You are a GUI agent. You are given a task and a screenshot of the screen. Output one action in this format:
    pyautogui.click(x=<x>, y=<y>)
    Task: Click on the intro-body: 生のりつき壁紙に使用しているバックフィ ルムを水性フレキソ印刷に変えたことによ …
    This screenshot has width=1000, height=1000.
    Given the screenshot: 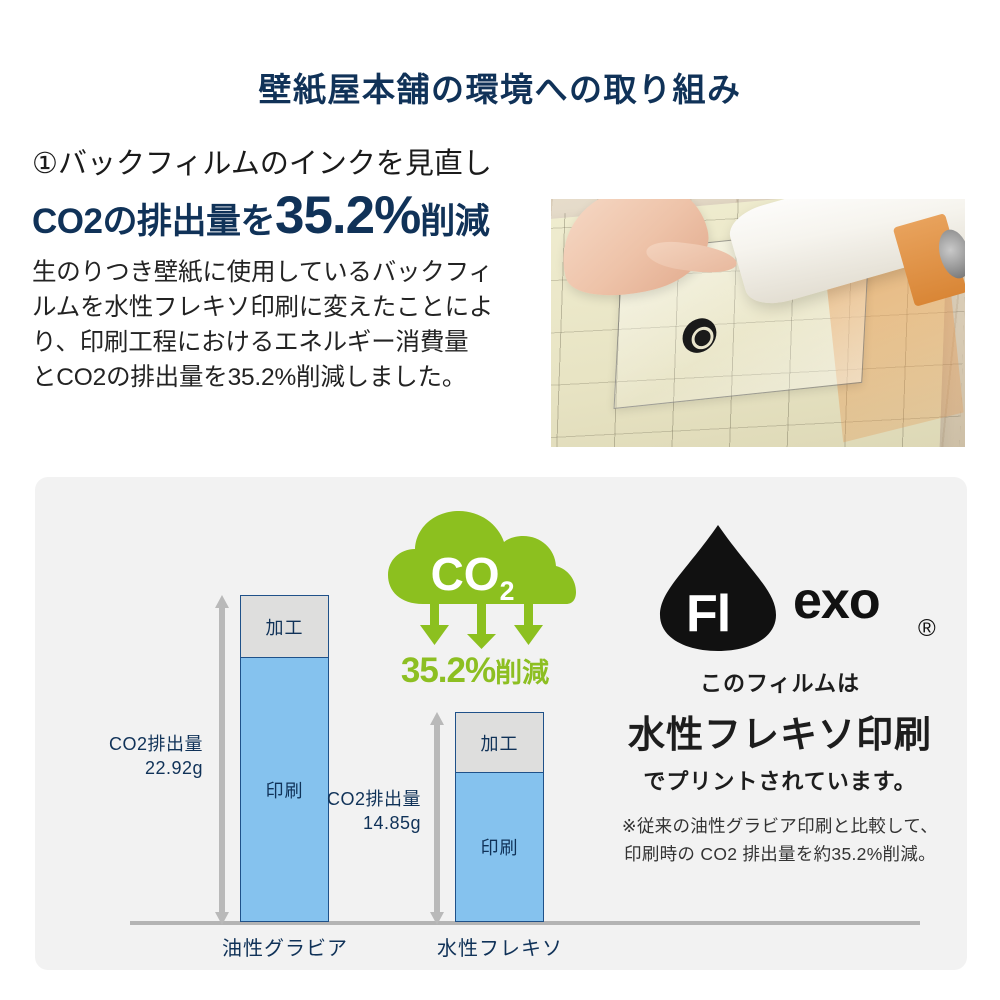 What is the action you would take?
    pyautogui.click(x=284, y=325)
    